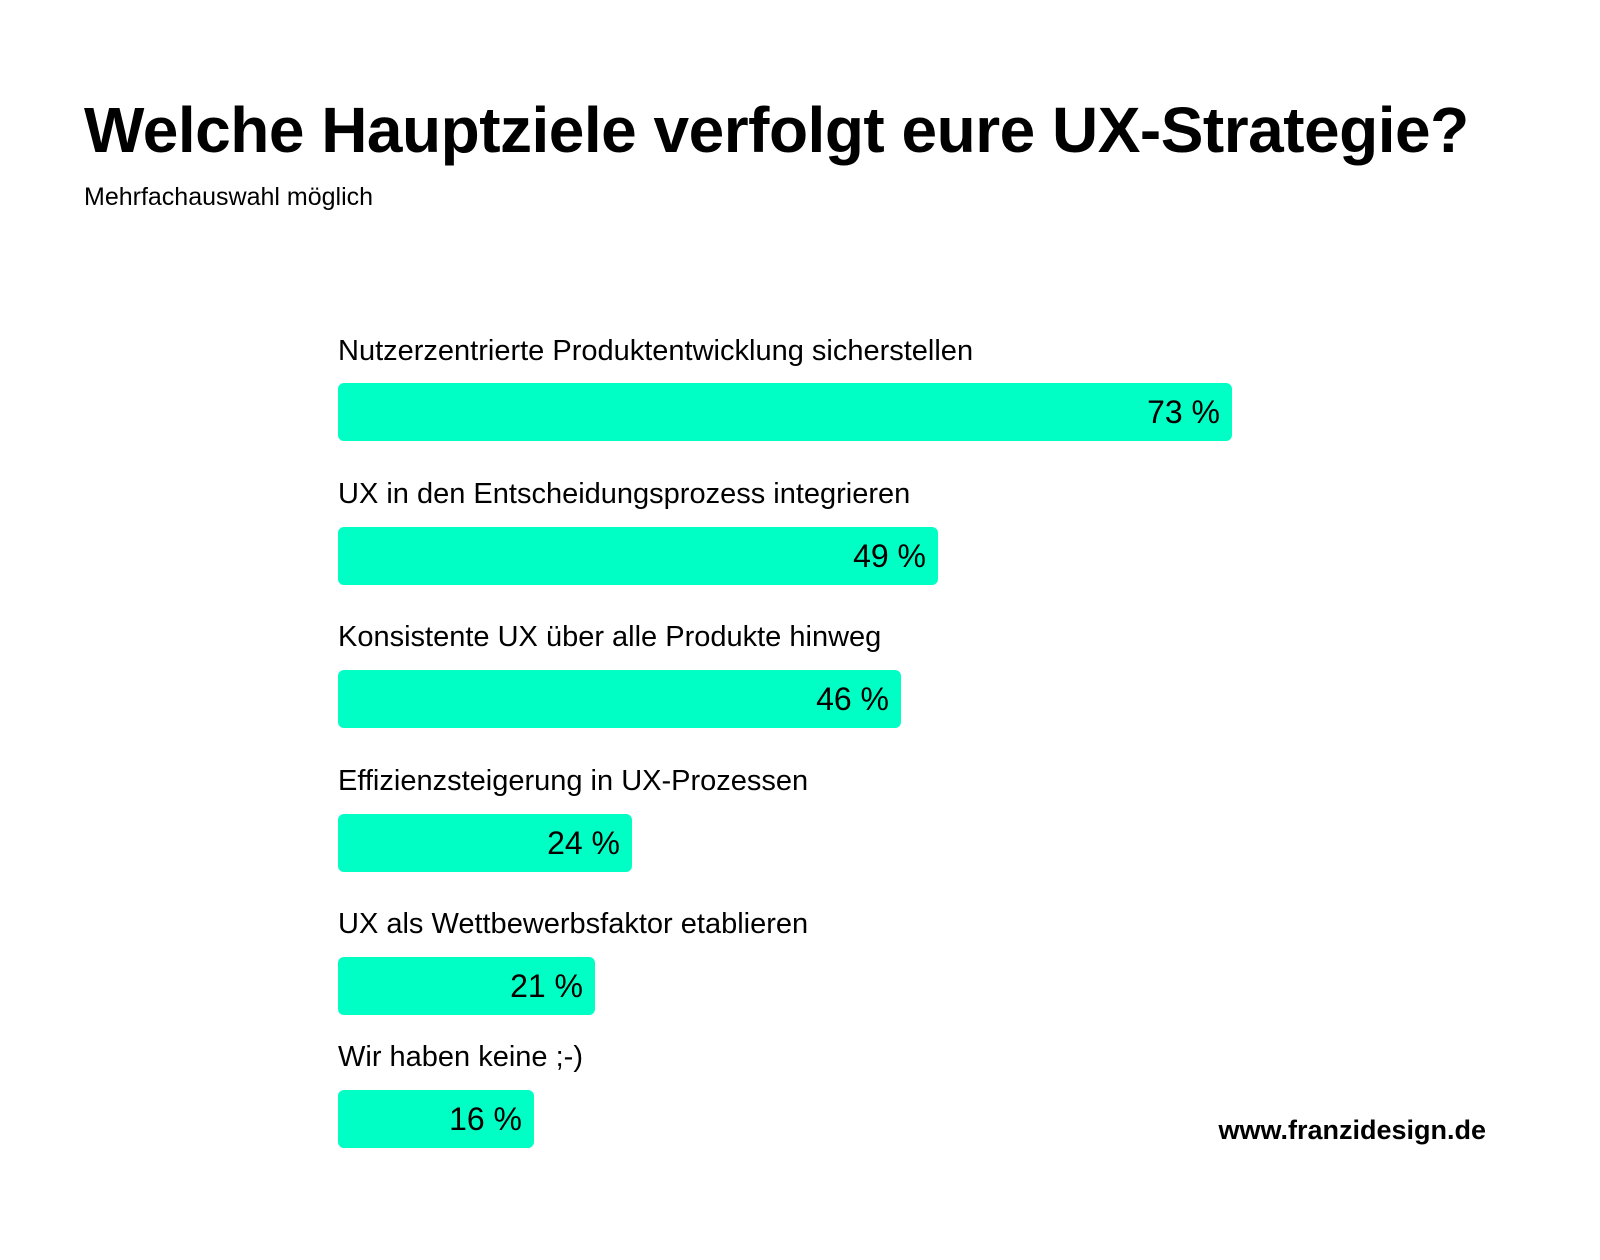  What do you see at coordinates (460, 1057) in the screenshot?
I see `category-label: Wir haben keine ;-)` at bounding box center [460, 1057].